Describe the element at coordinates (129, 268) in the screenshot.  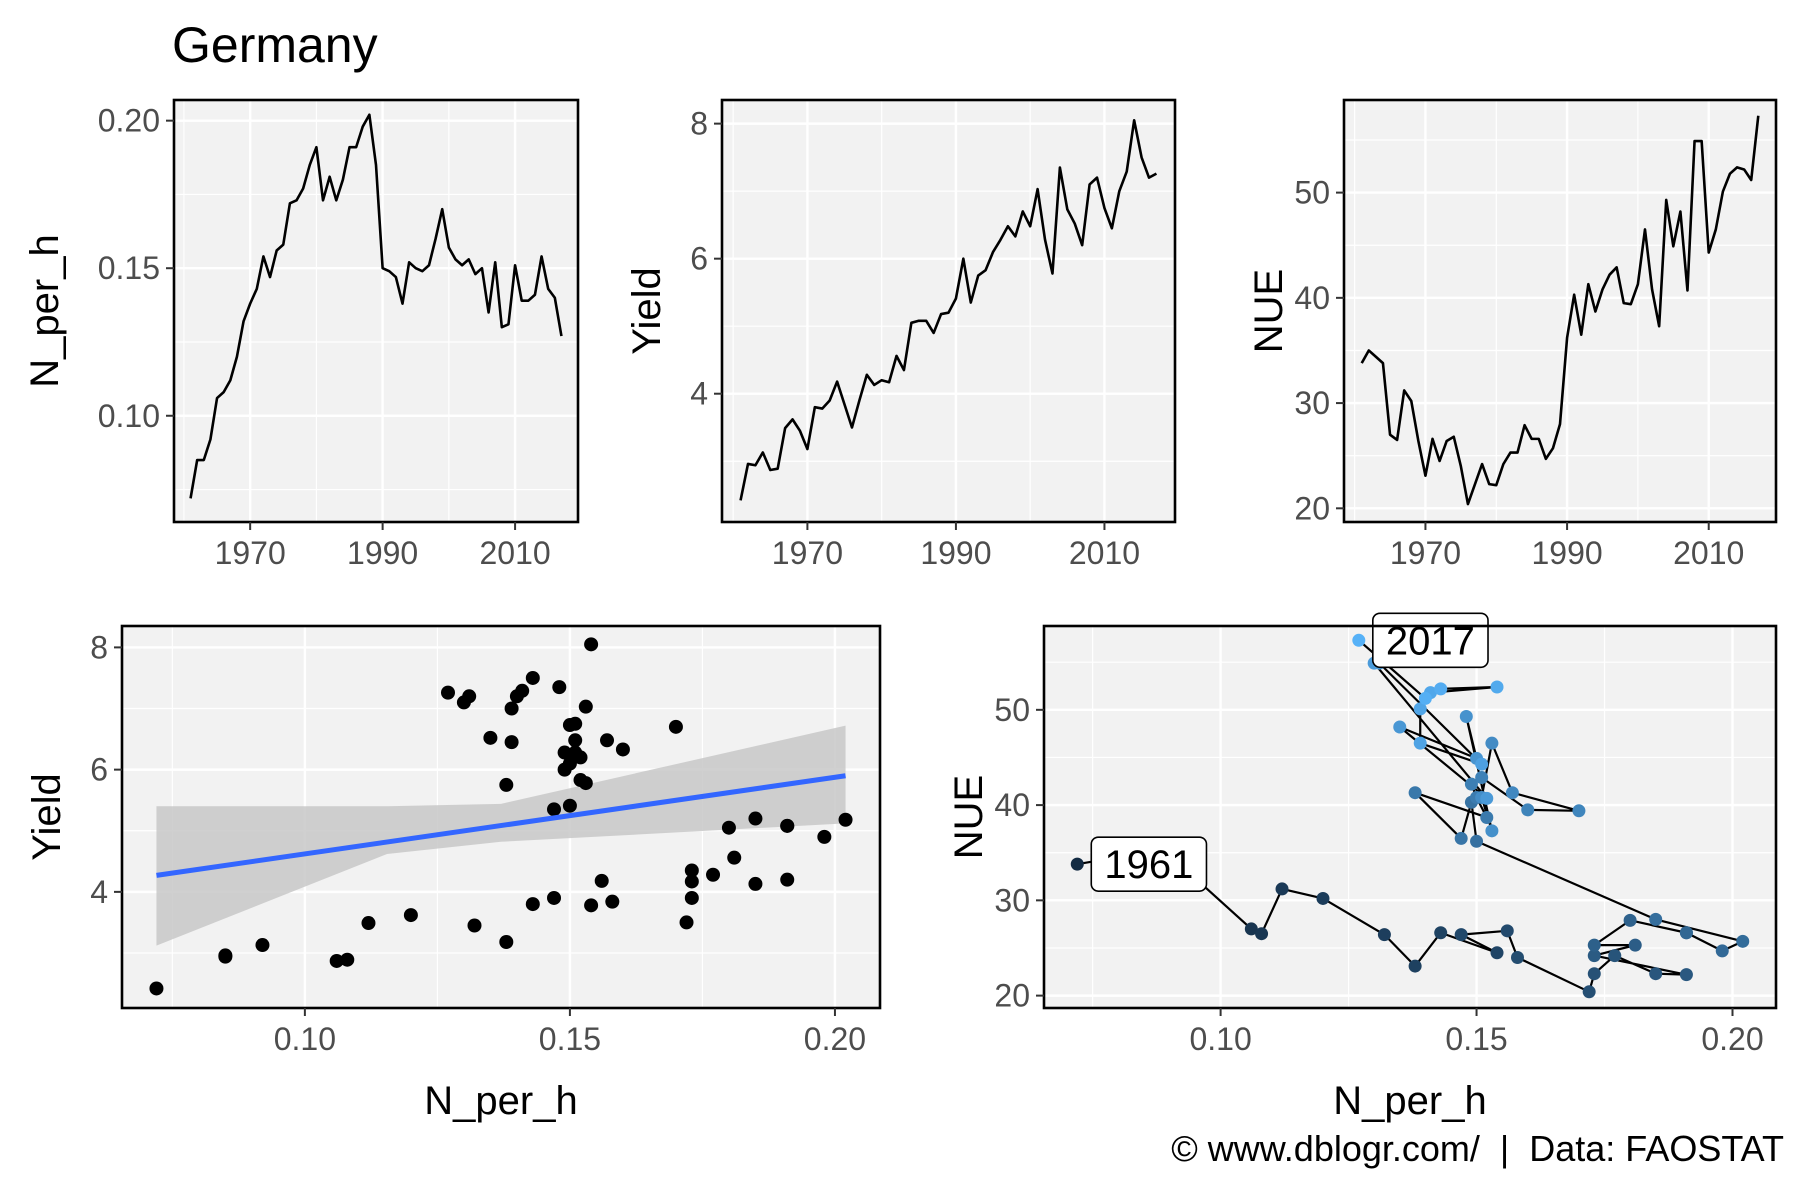
I see `y-tick-label: 0.15` at that location.